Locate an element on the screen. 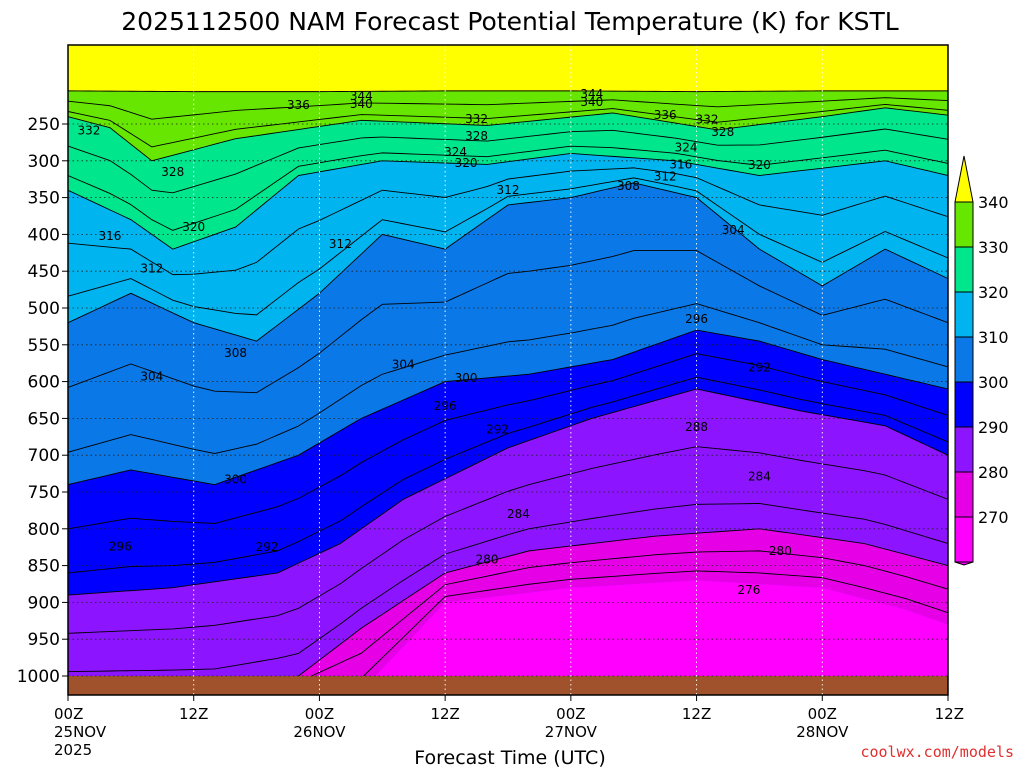 The height and width of the screenshot is (768, 1024). y-tick-label: 500 is located at coordinates (44, 309).